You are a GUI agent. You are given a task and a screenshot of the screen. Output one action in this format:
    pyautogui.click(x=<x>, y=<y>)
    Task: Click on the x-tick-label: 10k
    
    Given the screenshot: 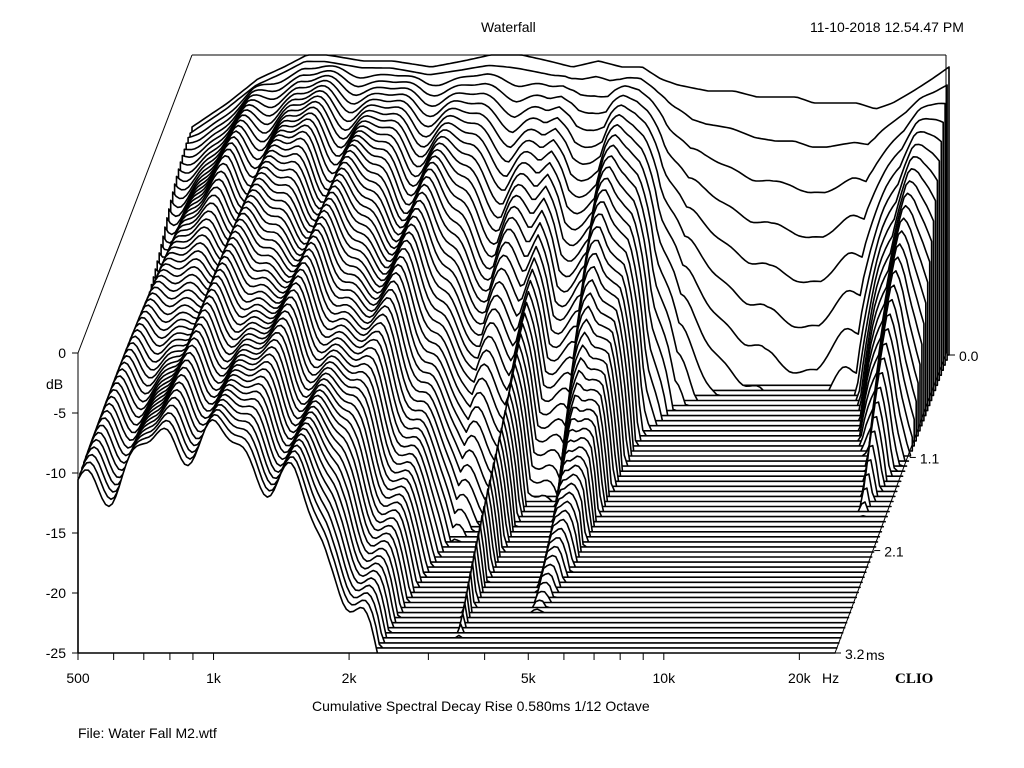 What is the action you would take?
    pyautogui.click(x=665, y=678)
    